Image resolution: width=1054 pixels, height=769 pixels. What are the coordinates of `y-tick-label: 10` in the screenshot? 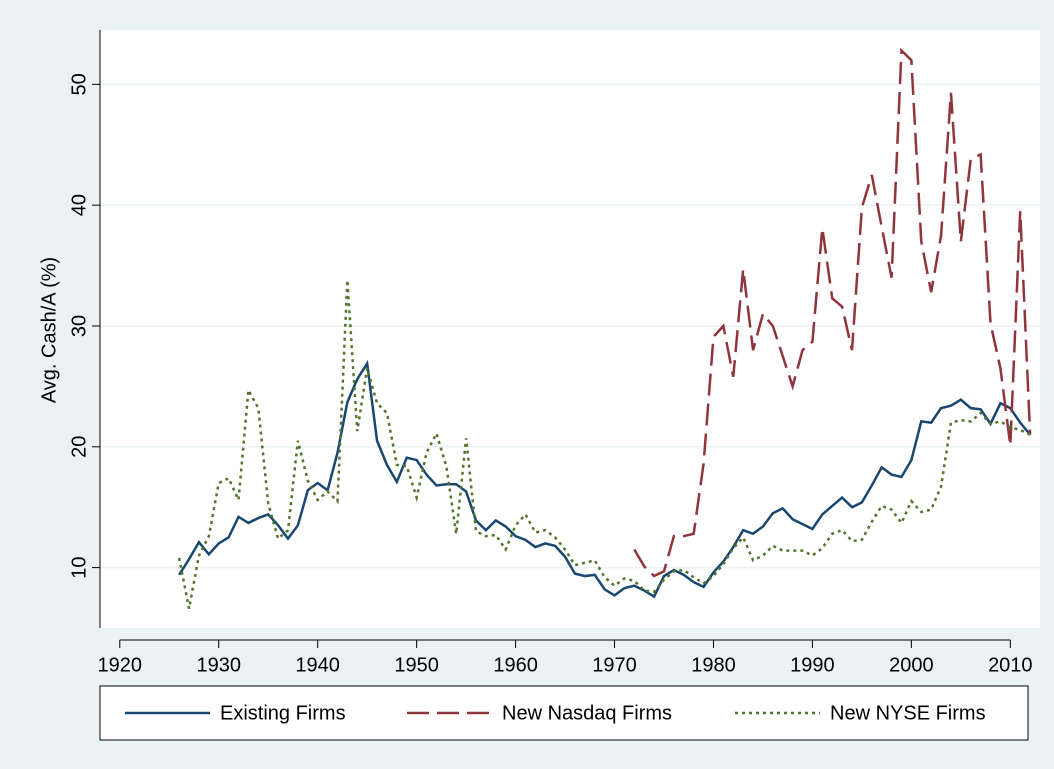 It's located at (79, 567).